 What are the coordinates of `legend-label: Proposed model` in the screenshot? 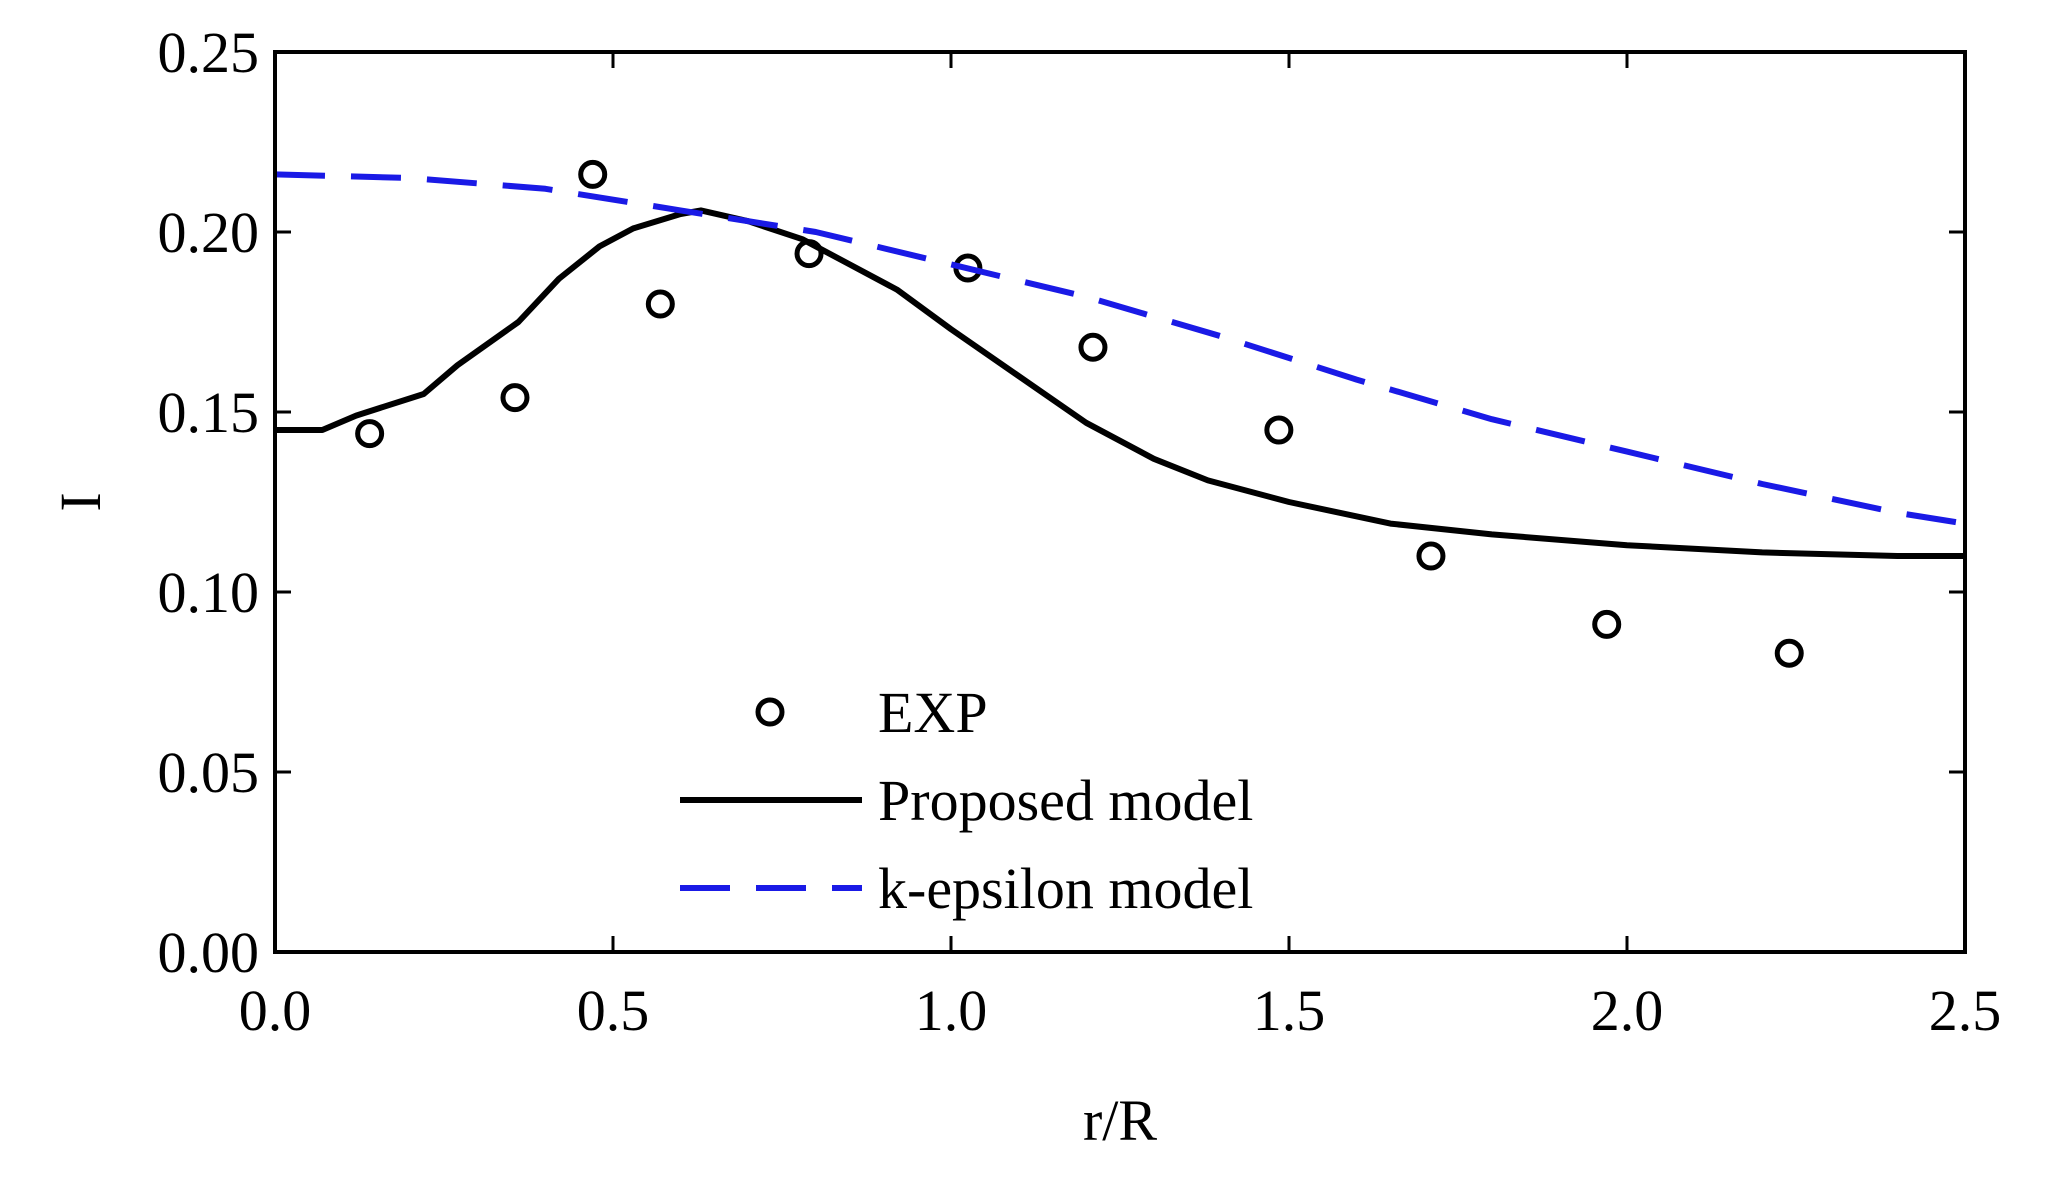 It's located at (1065, 800).